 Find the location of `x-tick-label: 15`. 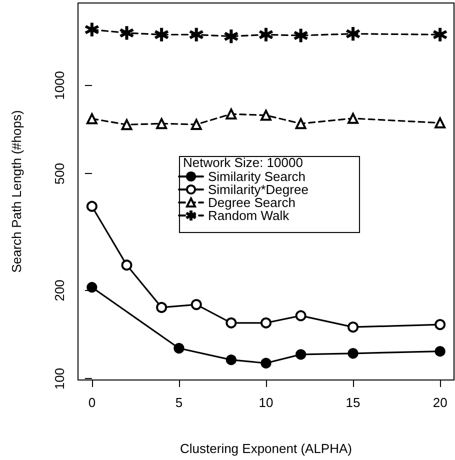

x-tick-label: 15 is located at coordinates (353, 402).